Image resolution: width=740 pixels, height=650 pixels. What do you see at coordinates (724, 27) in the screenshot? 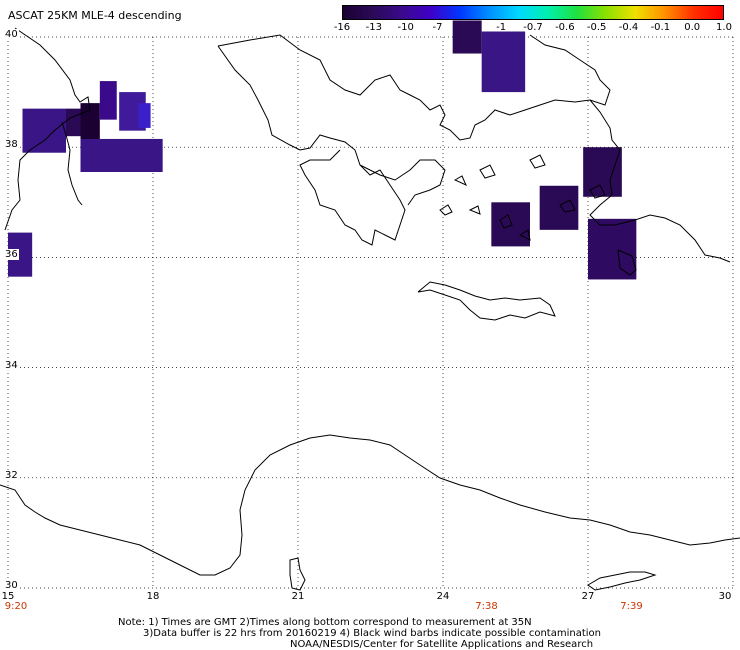
I see `color-scale-label: 1.0` at bounding box center [724, 27].